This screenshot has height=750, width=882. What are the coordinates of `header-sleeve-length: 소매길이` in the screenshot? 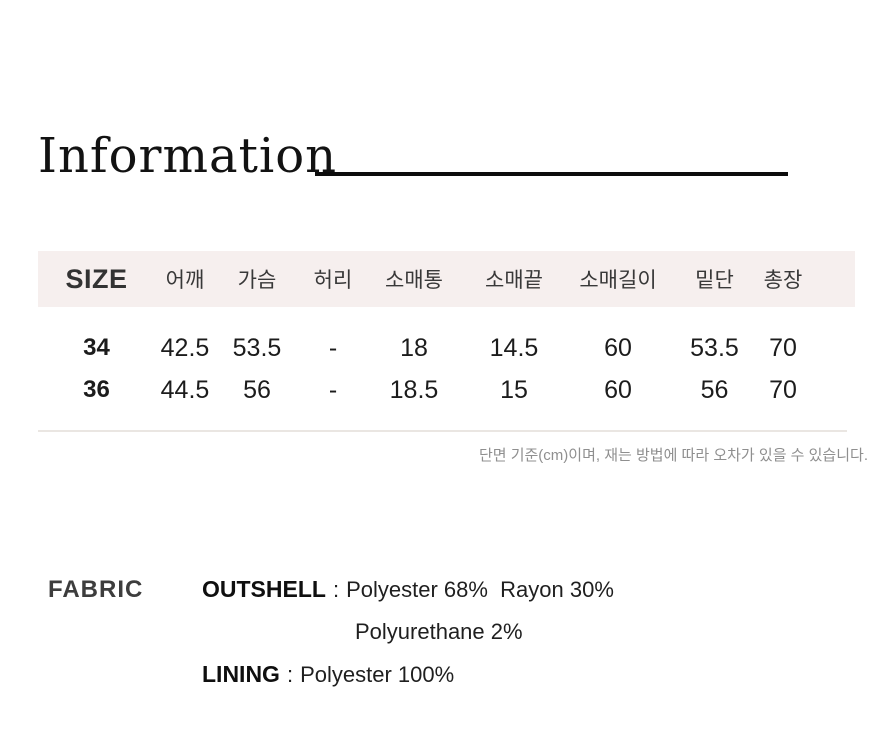 It's located at (618, 280).